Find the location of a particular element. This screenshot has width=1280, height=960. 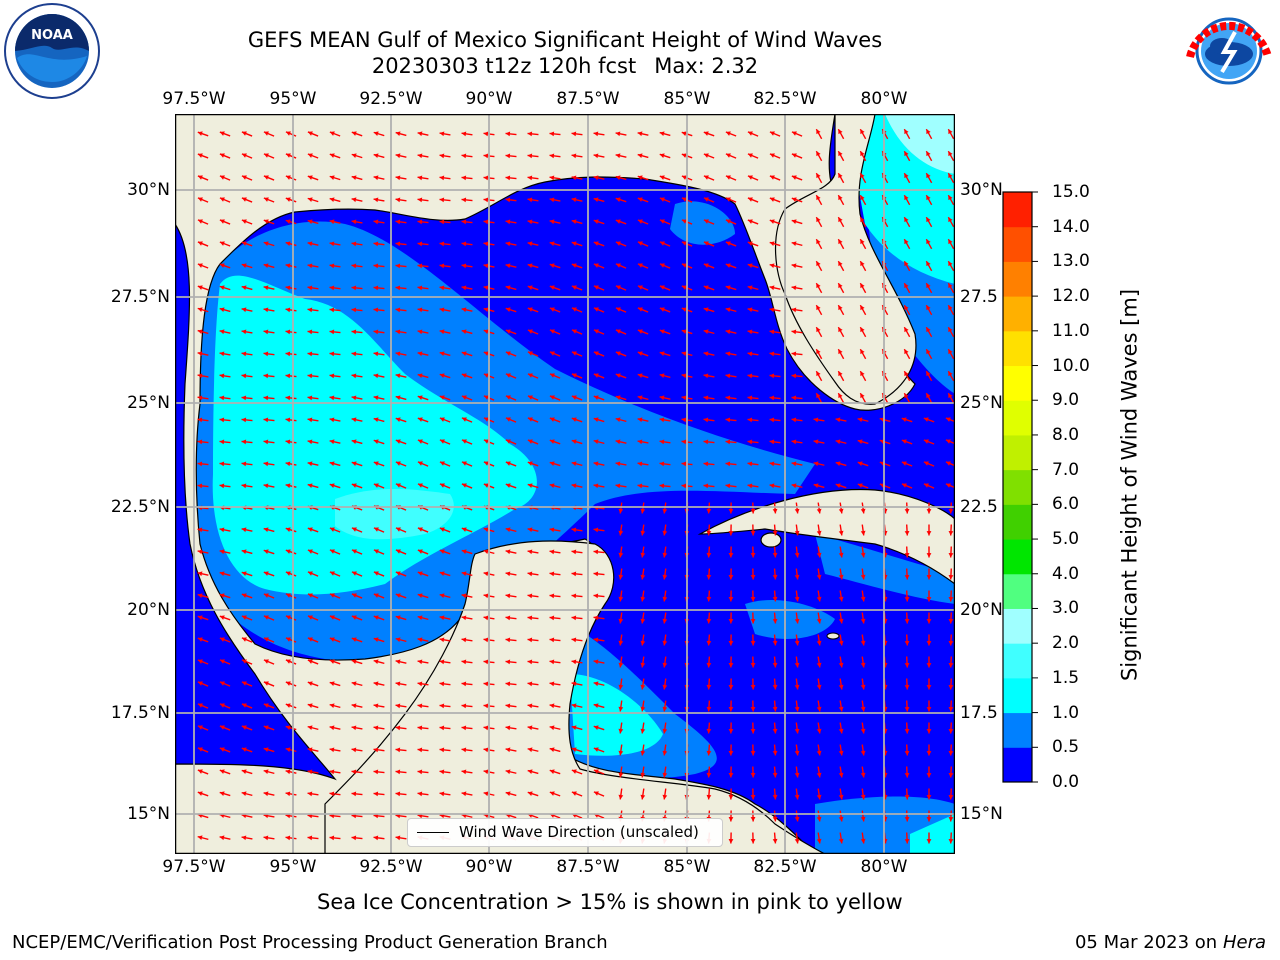

tick-label: 97.5°W is located at coordinates (194, 99).